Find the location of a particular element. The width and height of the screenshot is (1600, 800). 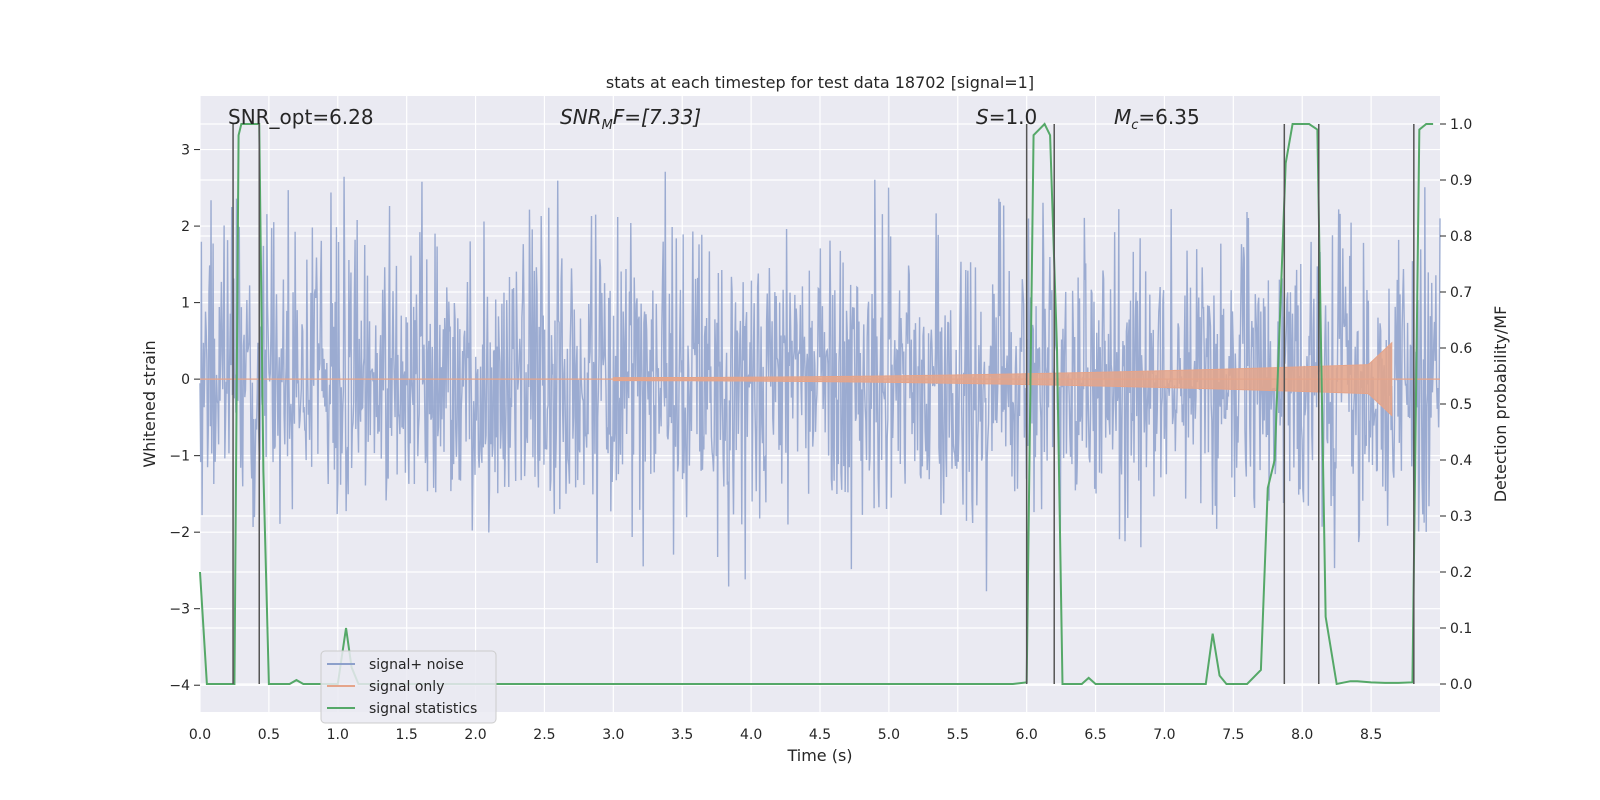

y-tick-label-left: 2 is located at coordinates (185, 227).